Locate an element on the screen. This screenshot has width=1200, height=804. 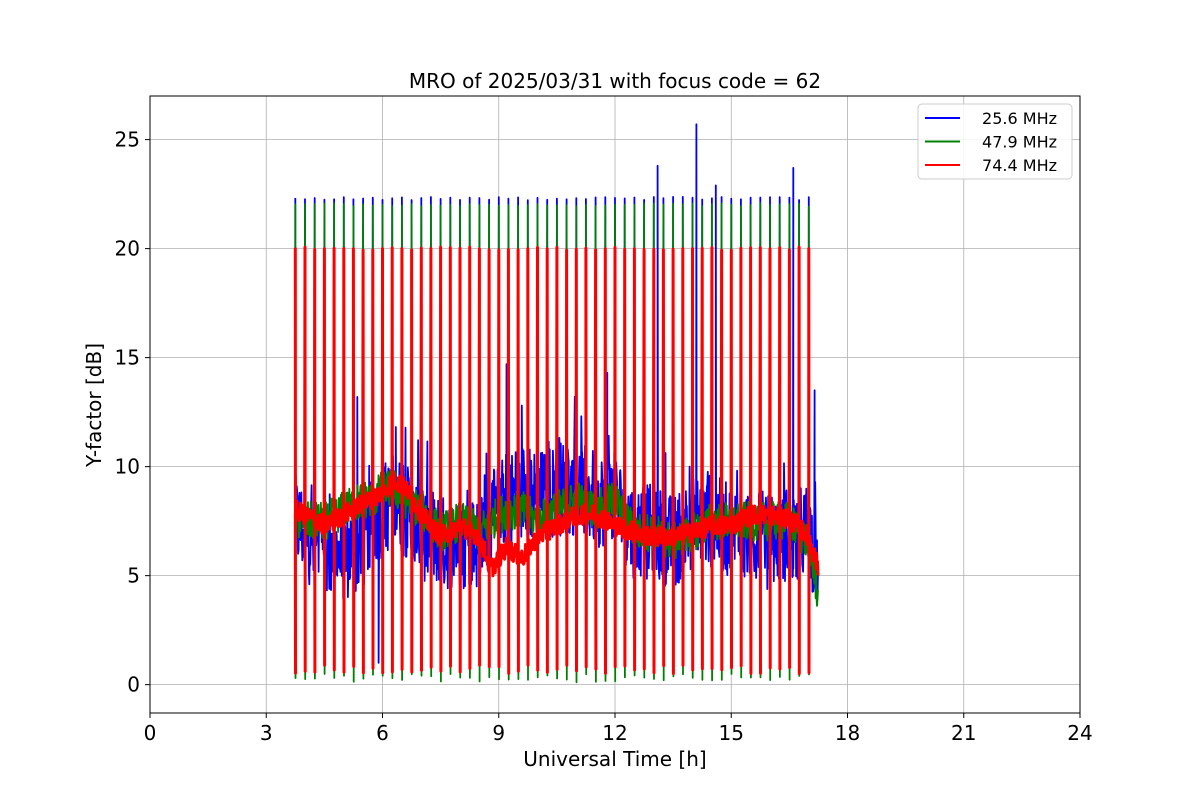
y-tick-label: 0 is located at coordinates (133, 685).